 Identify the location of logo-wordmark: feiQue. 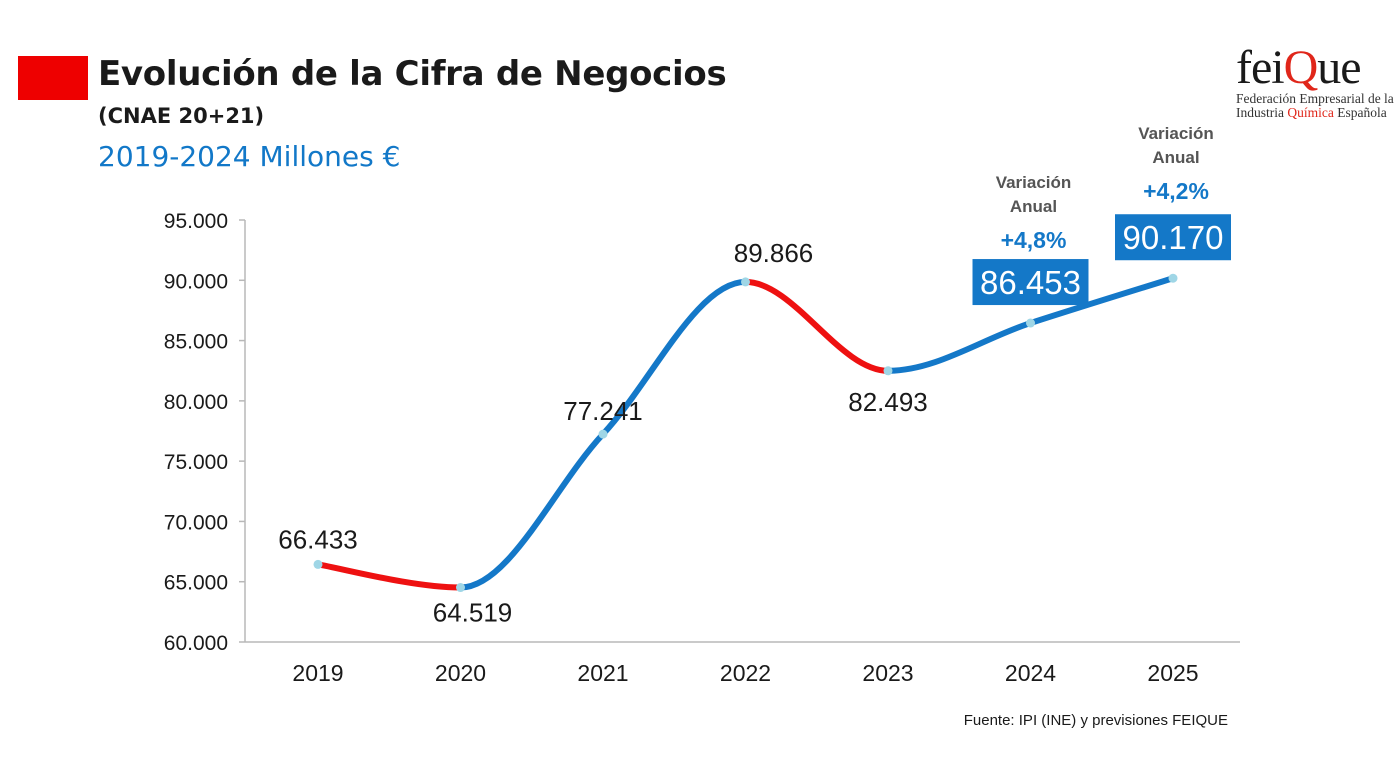
(1299, 67).